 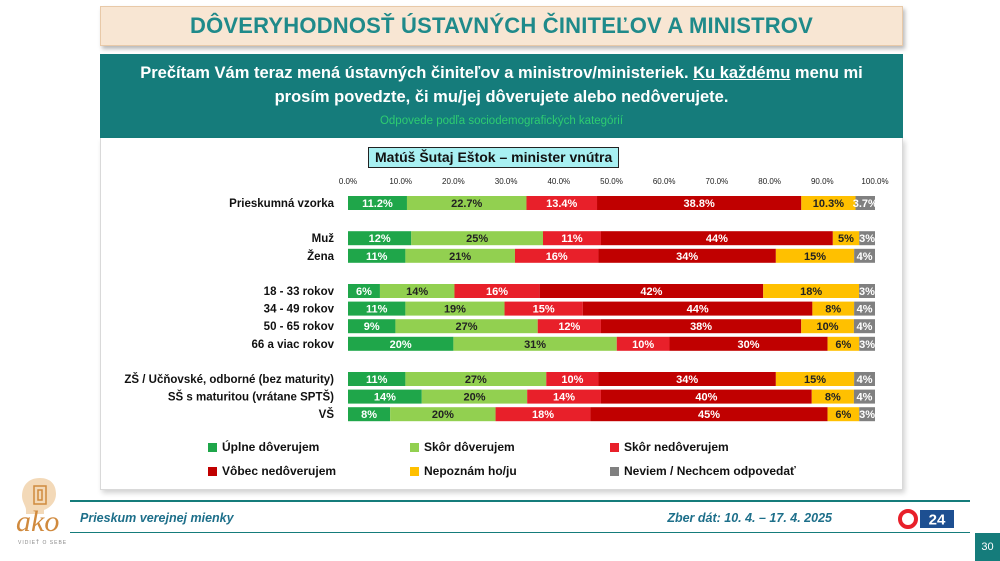 What do you see at coordinates (327, 414) in the screenshot?
I see `category-label: VŠ` at bounding box center [327, 414].